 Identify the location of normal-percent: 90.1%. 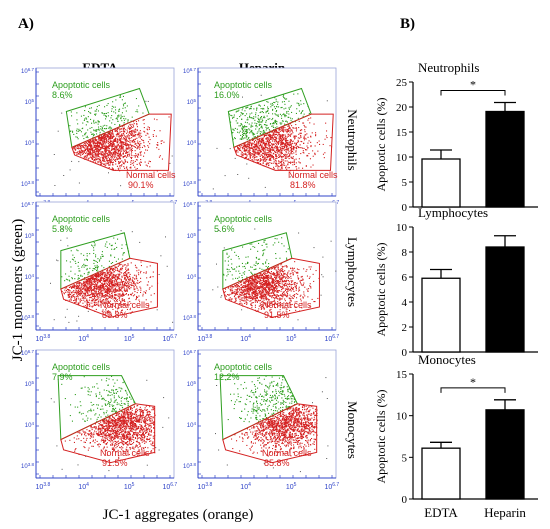
(141, 185).